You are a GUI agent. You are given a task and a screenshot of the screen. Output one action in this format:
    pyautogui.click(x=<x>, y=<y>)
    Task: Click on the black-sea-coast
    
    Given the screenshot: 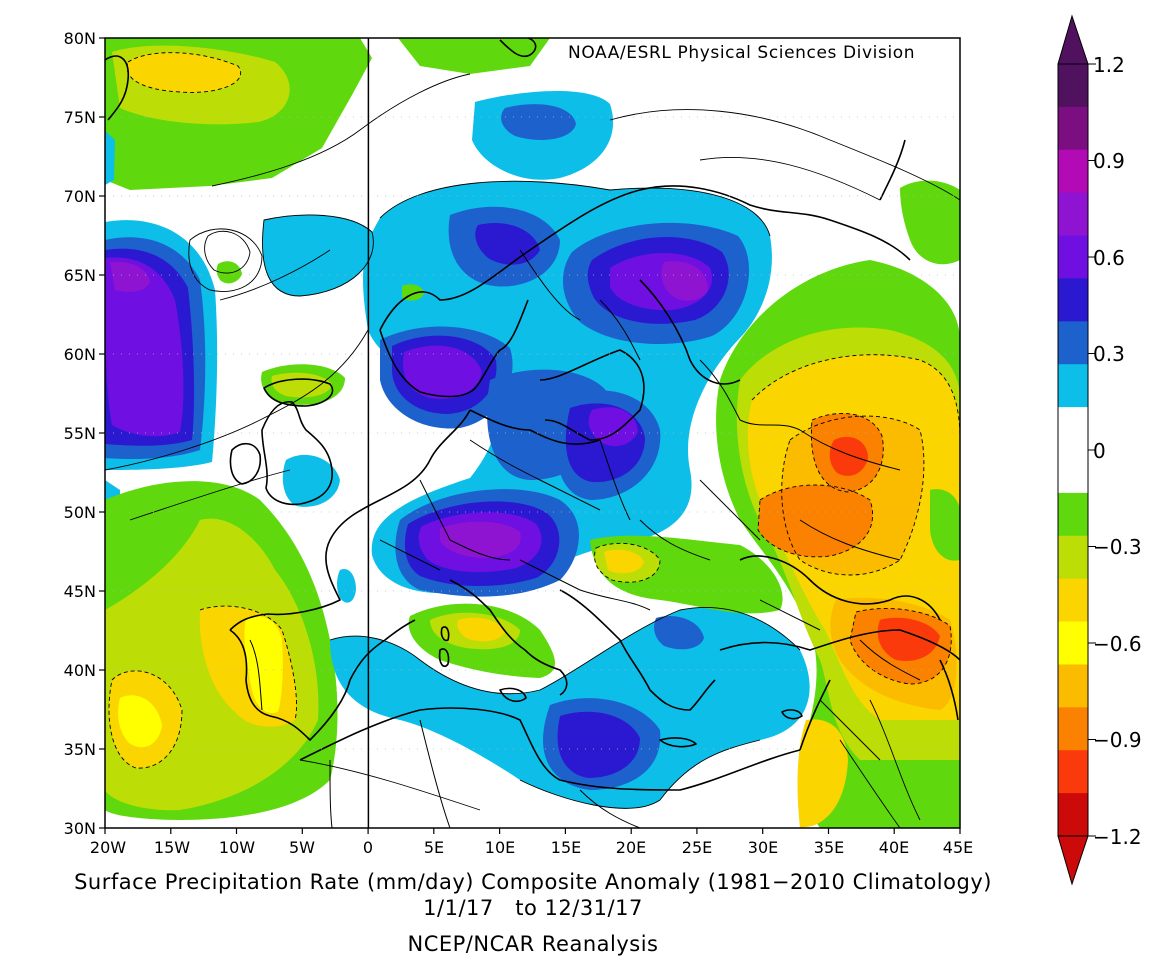 What is the action you would take?
    pyautogui.click(x=840, y=588)
    